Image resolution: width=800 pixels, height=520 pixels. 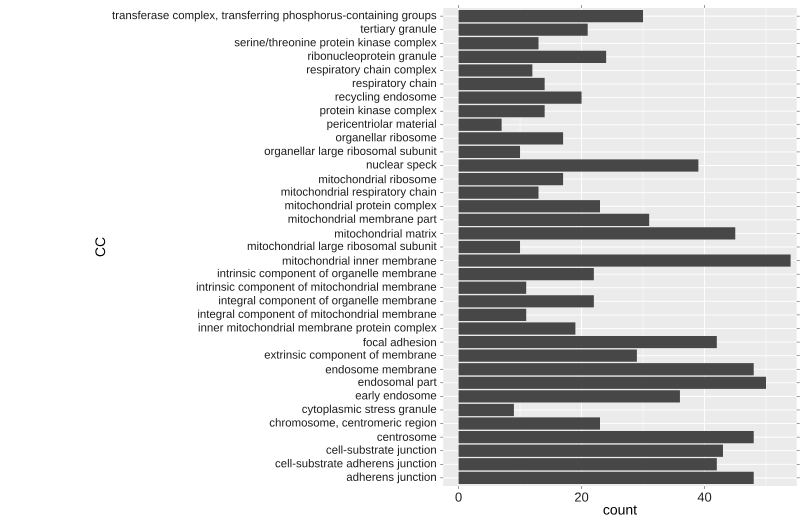 What do you see at coordinates (620, 510) in the screenshot?
I see `x-axis-title: count` at bounding box center [620, 510].